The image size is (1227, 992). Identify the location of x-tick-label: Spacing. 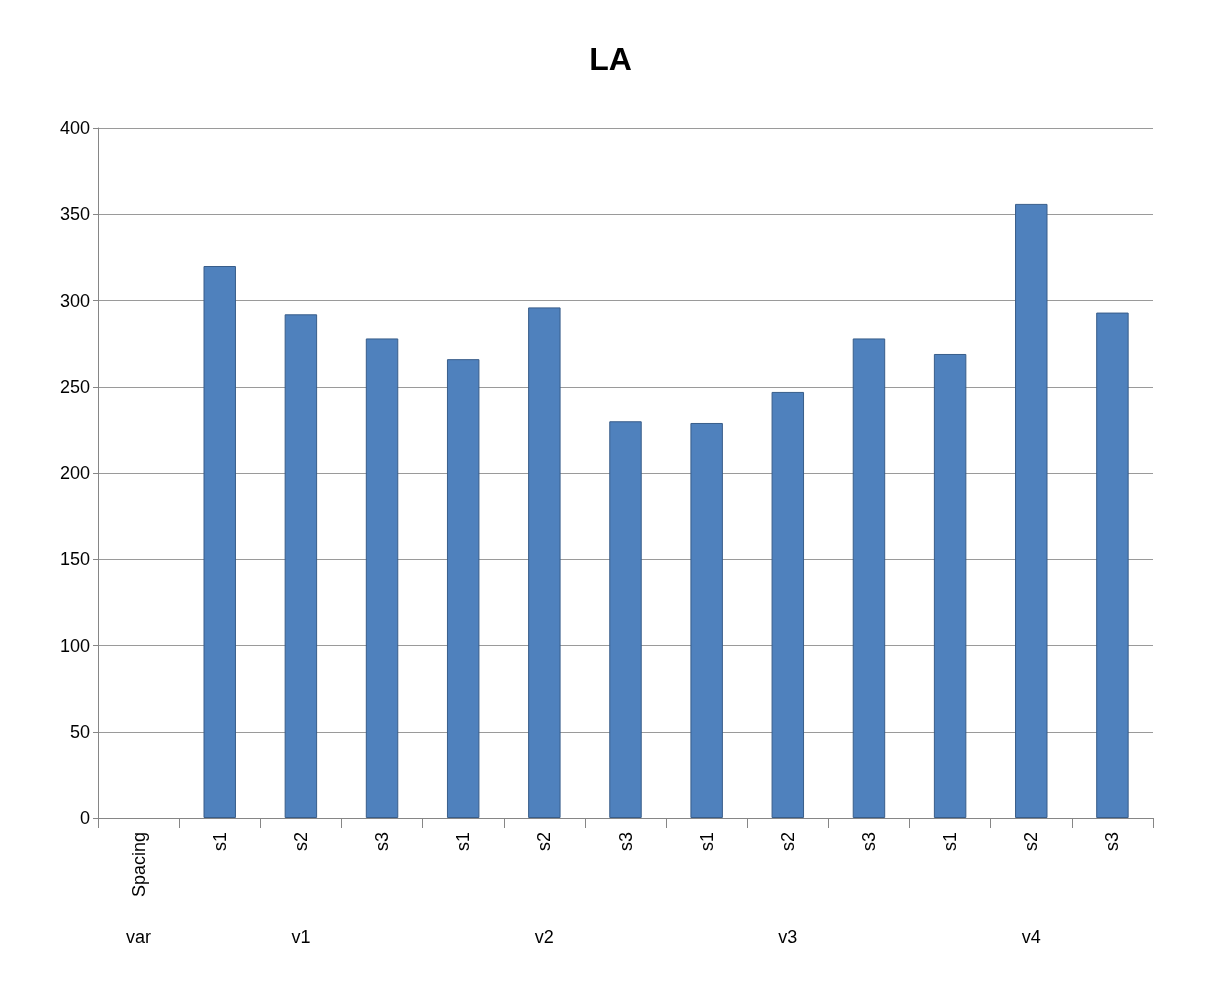
(138, 865).